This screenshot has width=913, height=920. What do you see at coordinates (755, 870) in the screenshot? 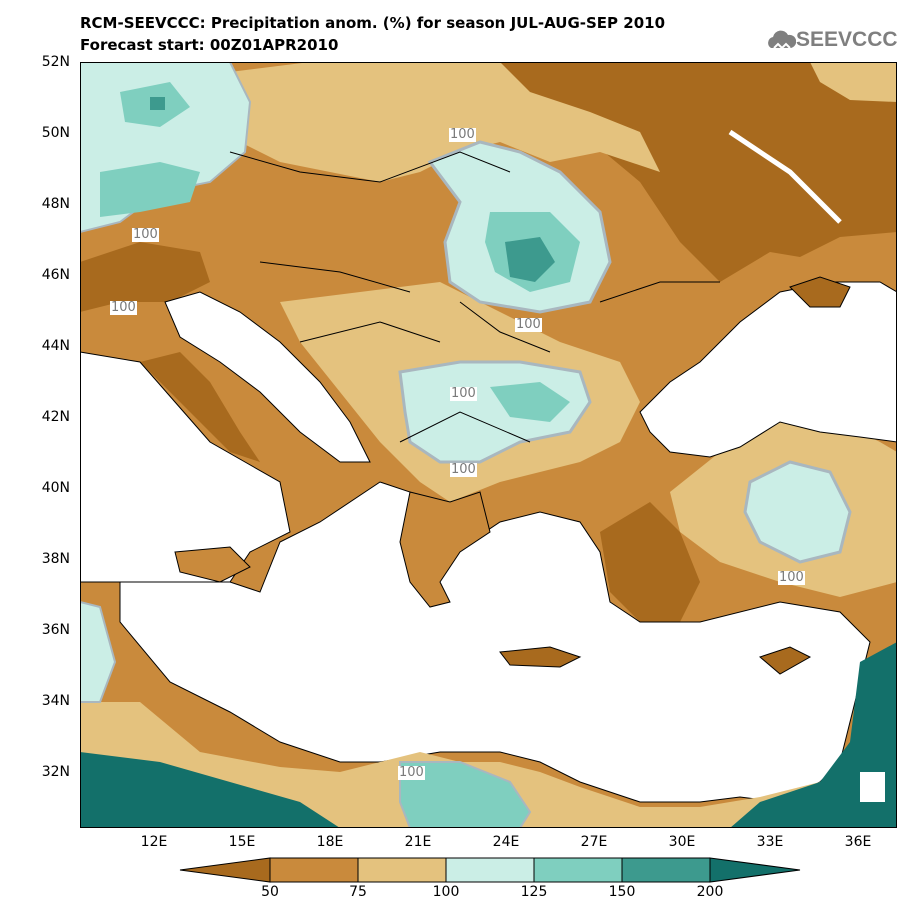
I see `colorbar-bin-gt200` at bounding box center [755, 870].